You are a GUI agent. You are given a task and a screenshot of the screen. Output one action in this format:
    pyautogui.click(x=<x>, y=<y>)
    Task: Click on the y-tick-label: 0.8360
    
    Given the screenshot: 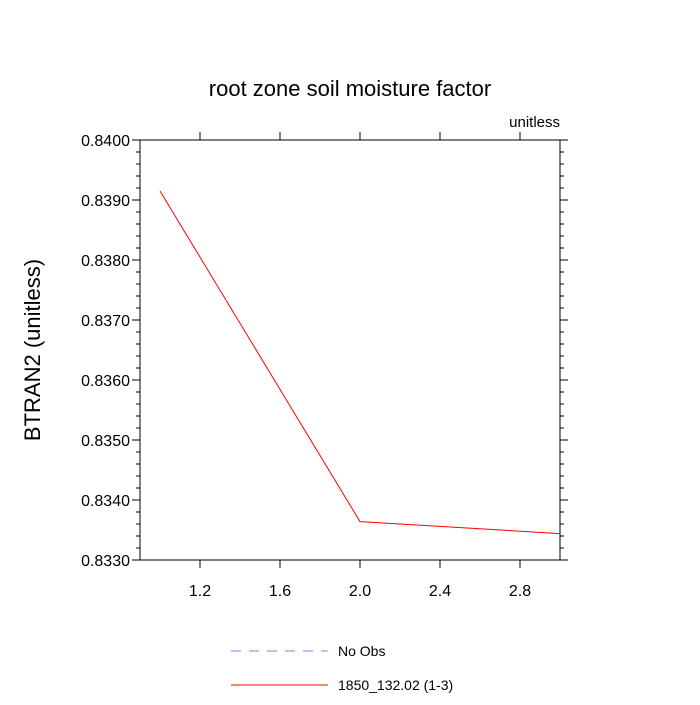 What is the action you would take?
    pyautogui.click(x=105, y=381)
    